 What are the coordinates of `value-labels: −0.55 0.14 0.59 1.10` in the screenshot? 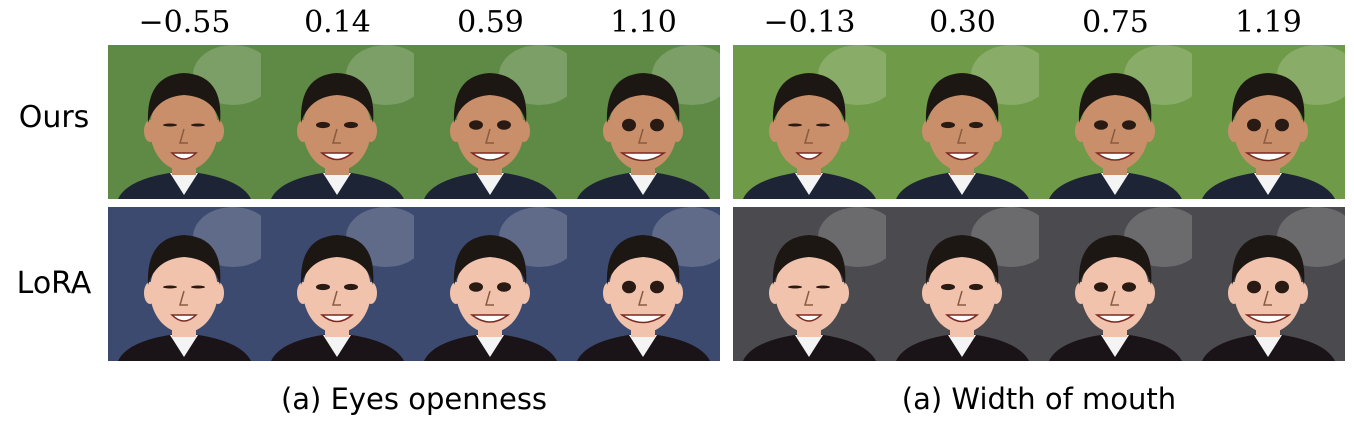 It's located at (414, 23).